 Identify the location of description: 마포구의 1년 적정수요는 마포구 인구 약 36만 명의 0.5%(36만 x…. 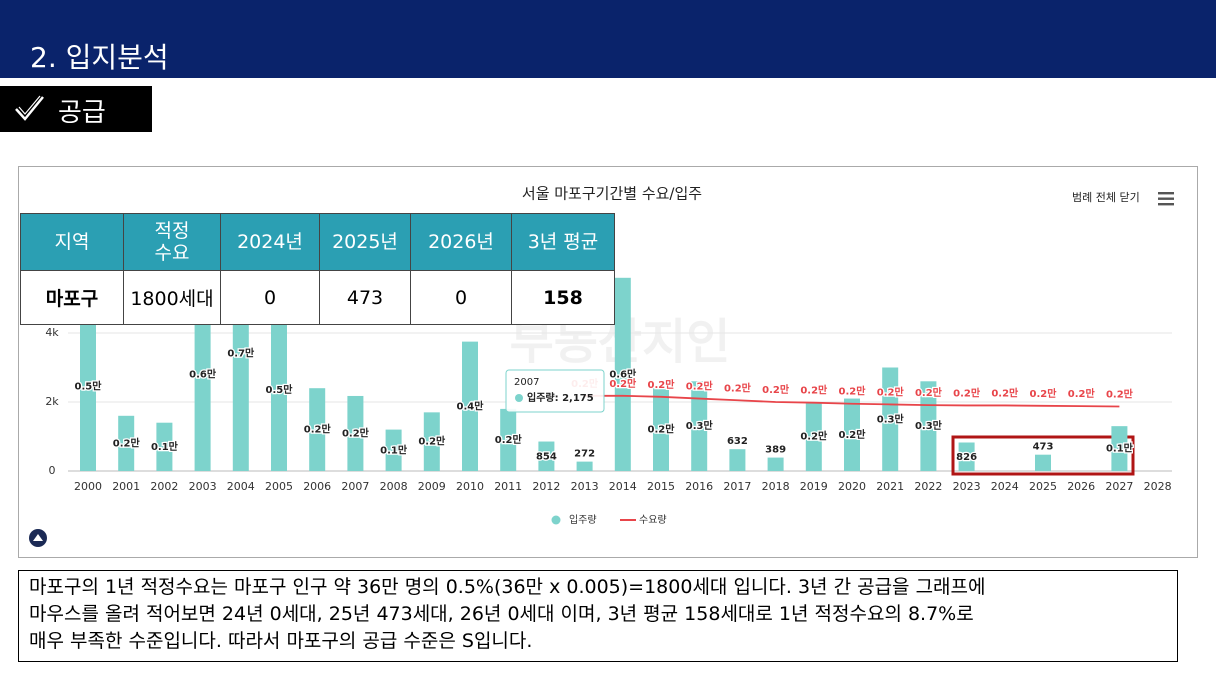
(598, 616).